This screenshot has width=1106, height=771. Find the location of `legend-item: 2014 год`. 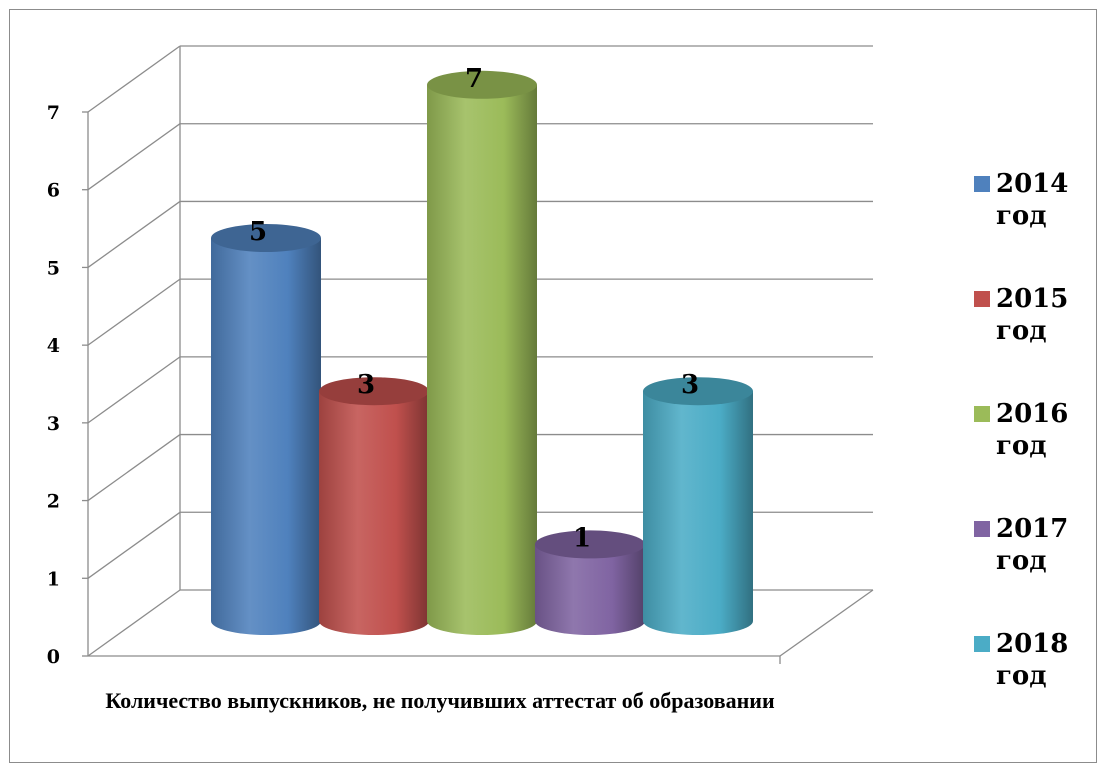

legend-item: 2014 год is located at coordinates (1035, 211).